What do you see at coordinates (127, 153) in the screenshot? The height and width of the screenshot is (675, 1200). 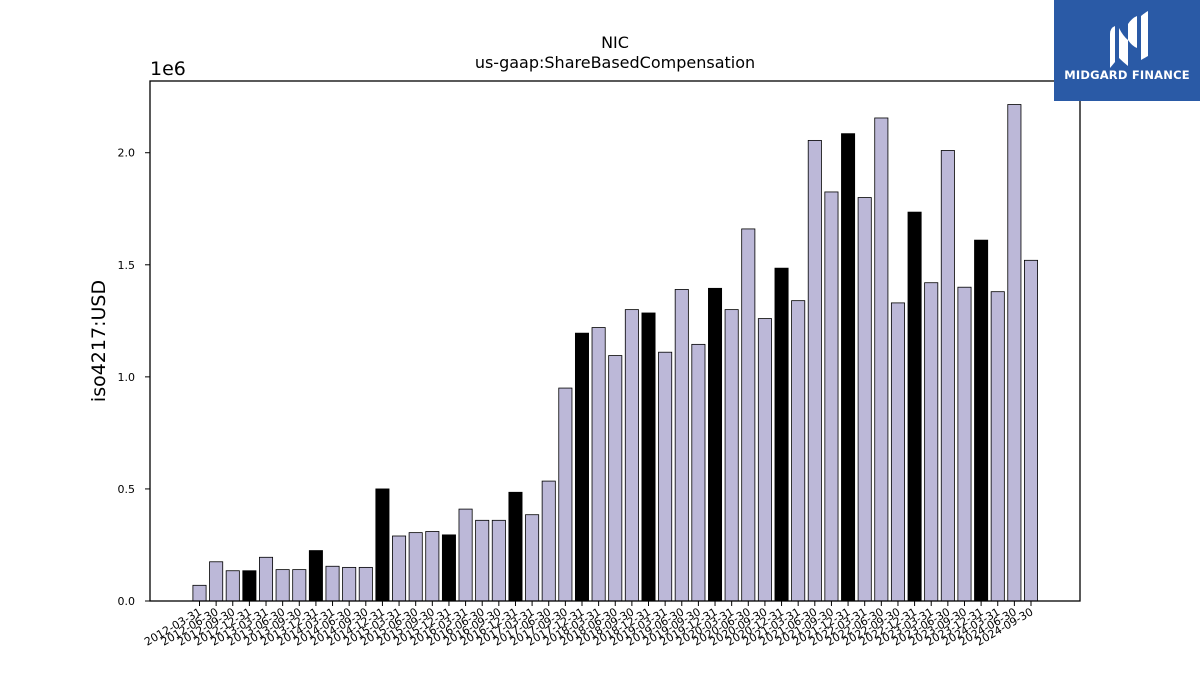 I see `y-tick-label: 2.0` at bounding box center [127, 153].